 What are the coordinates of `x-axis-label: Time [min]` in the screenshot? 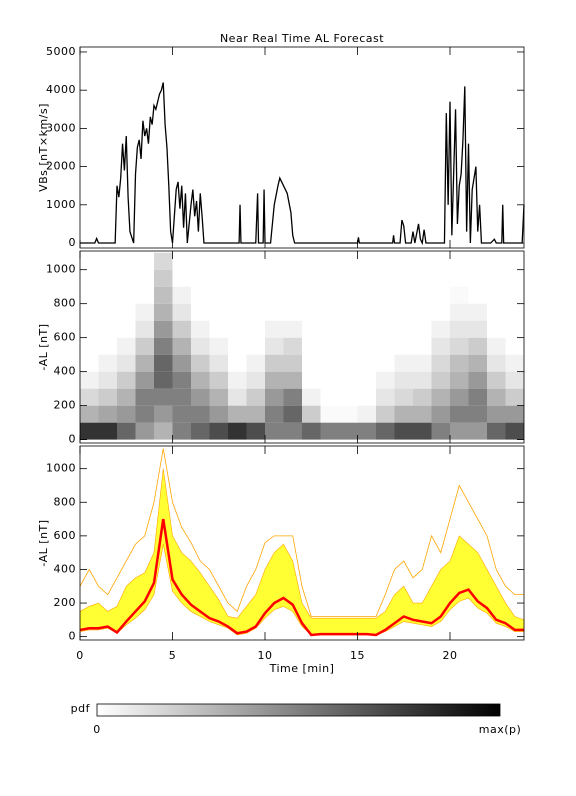 It's located at (302, 668).